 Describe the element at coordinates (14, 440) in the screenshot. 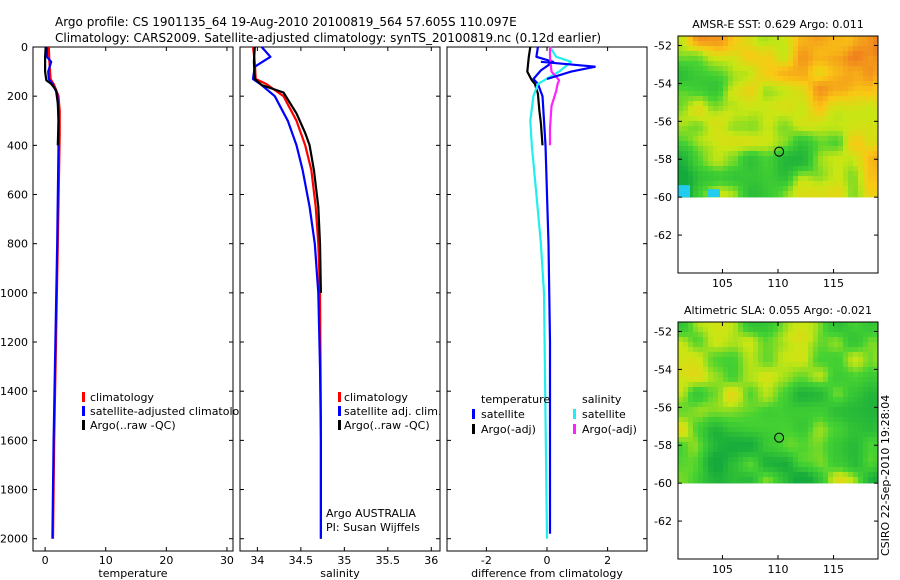

I see `y-tick-label: 1600` at that location.